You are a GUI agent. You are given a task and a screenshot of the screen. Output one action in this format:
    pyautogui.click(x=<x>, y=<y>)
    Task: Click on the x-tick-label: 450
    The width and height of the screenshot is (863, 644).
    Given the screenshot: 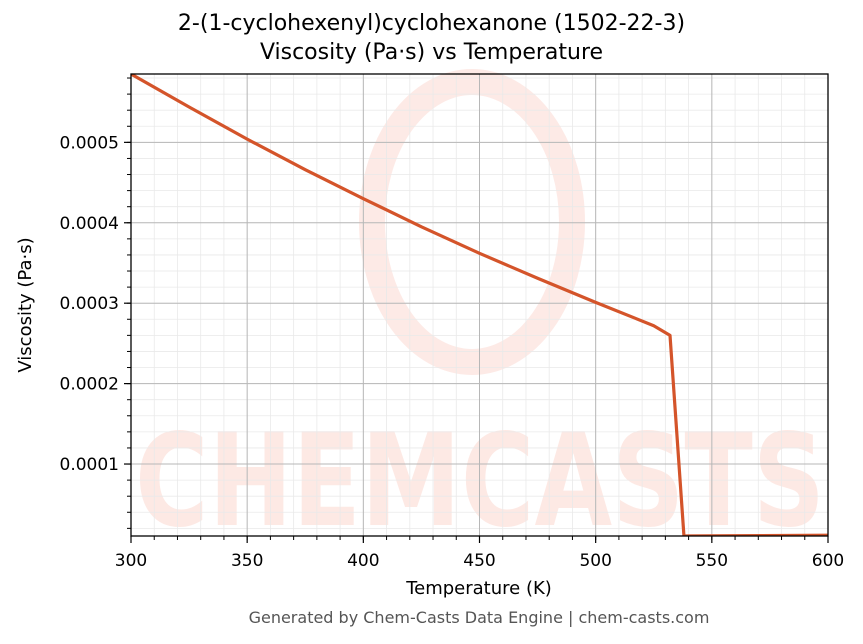 What is the action you would take?
    pyautogui.click(x=479, y=561)
    